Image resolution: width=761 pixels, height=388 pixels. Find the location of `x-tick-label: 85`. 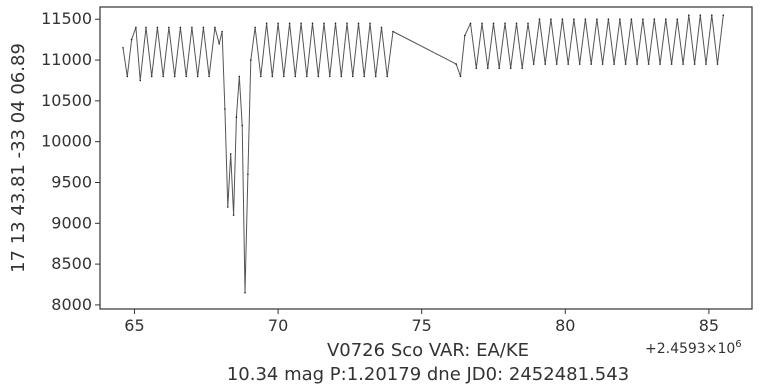

x-tick-label: 85 is located at coordinates (709, 325).